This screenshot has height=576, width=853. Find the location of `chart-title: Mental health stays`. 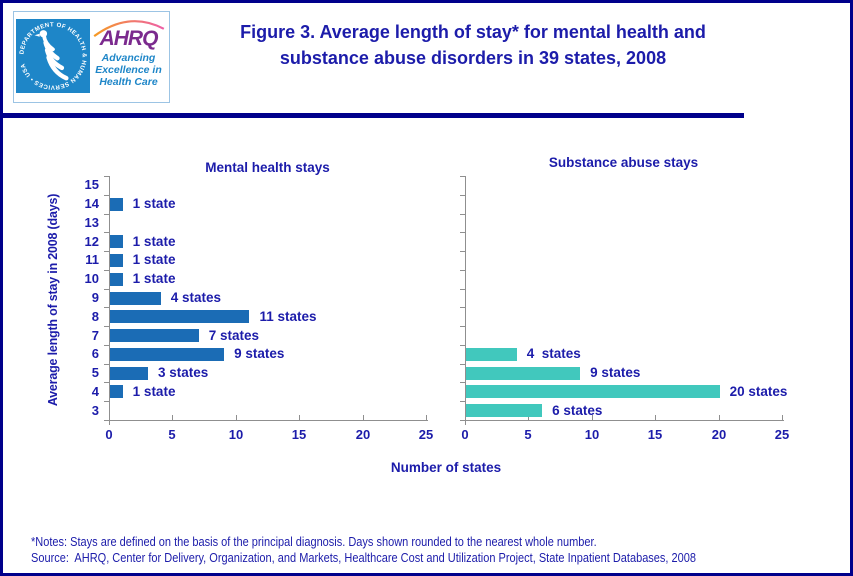

chart-title: Mental health stays is located at coordinates (267, 167).